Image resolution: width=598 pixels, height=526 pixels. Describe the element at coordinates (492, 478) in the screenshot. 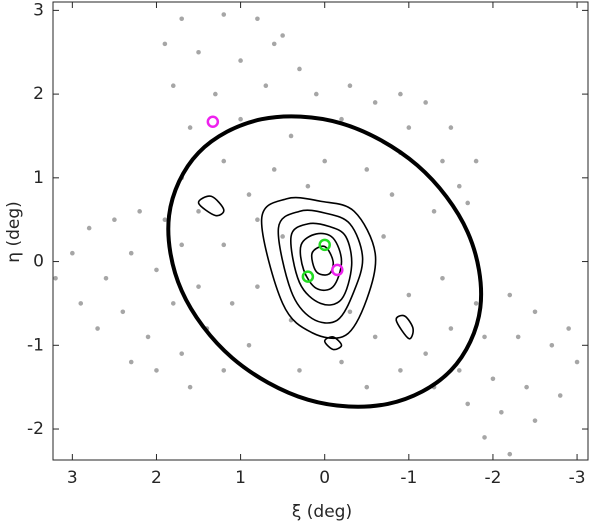

I see `x-tick-label: -2` at that location.